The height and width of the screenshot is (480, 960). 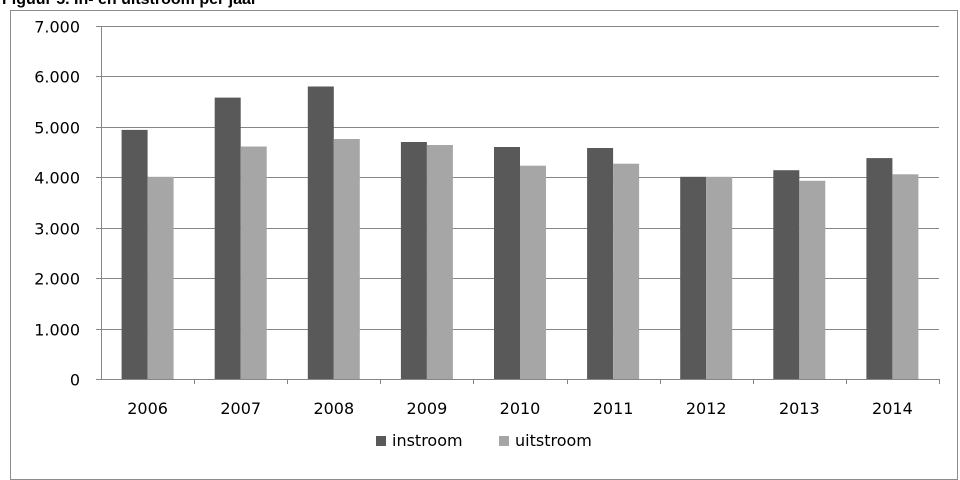 I want to click on x-tick-label: 2014, so click(x=892, y=408).